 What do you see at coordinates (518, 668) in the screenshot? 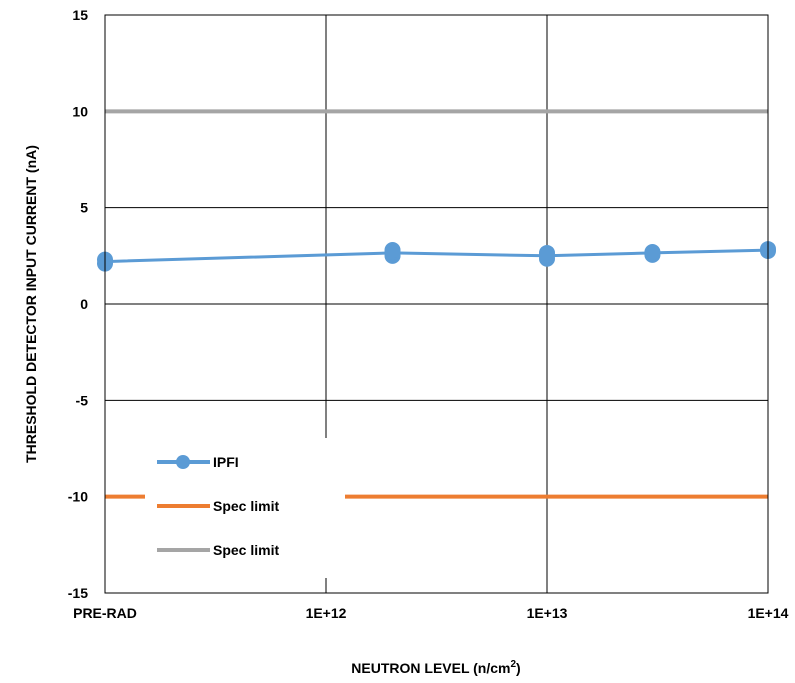
I see `x-axis-title-close: )` at bounding box center [518, 668].